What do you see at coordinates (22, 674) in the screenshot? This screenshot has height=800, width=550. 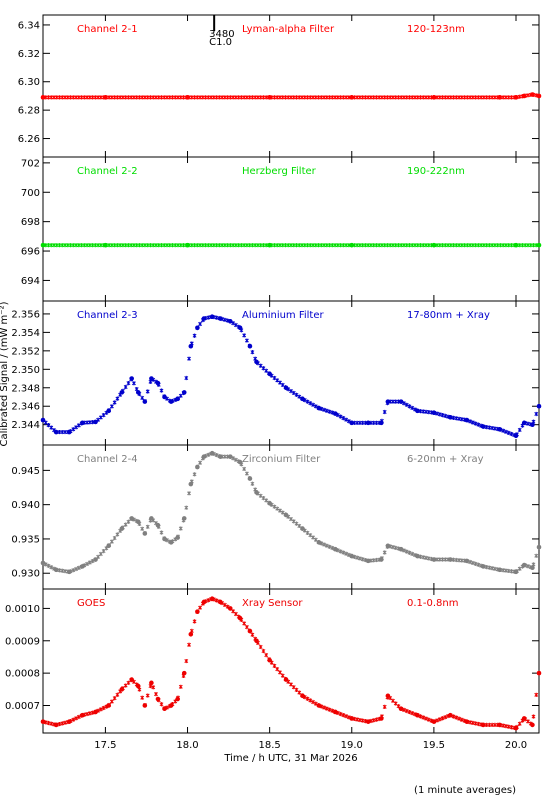 I see `y-tick-label: 0.0008` at bounding box center [22, 674].